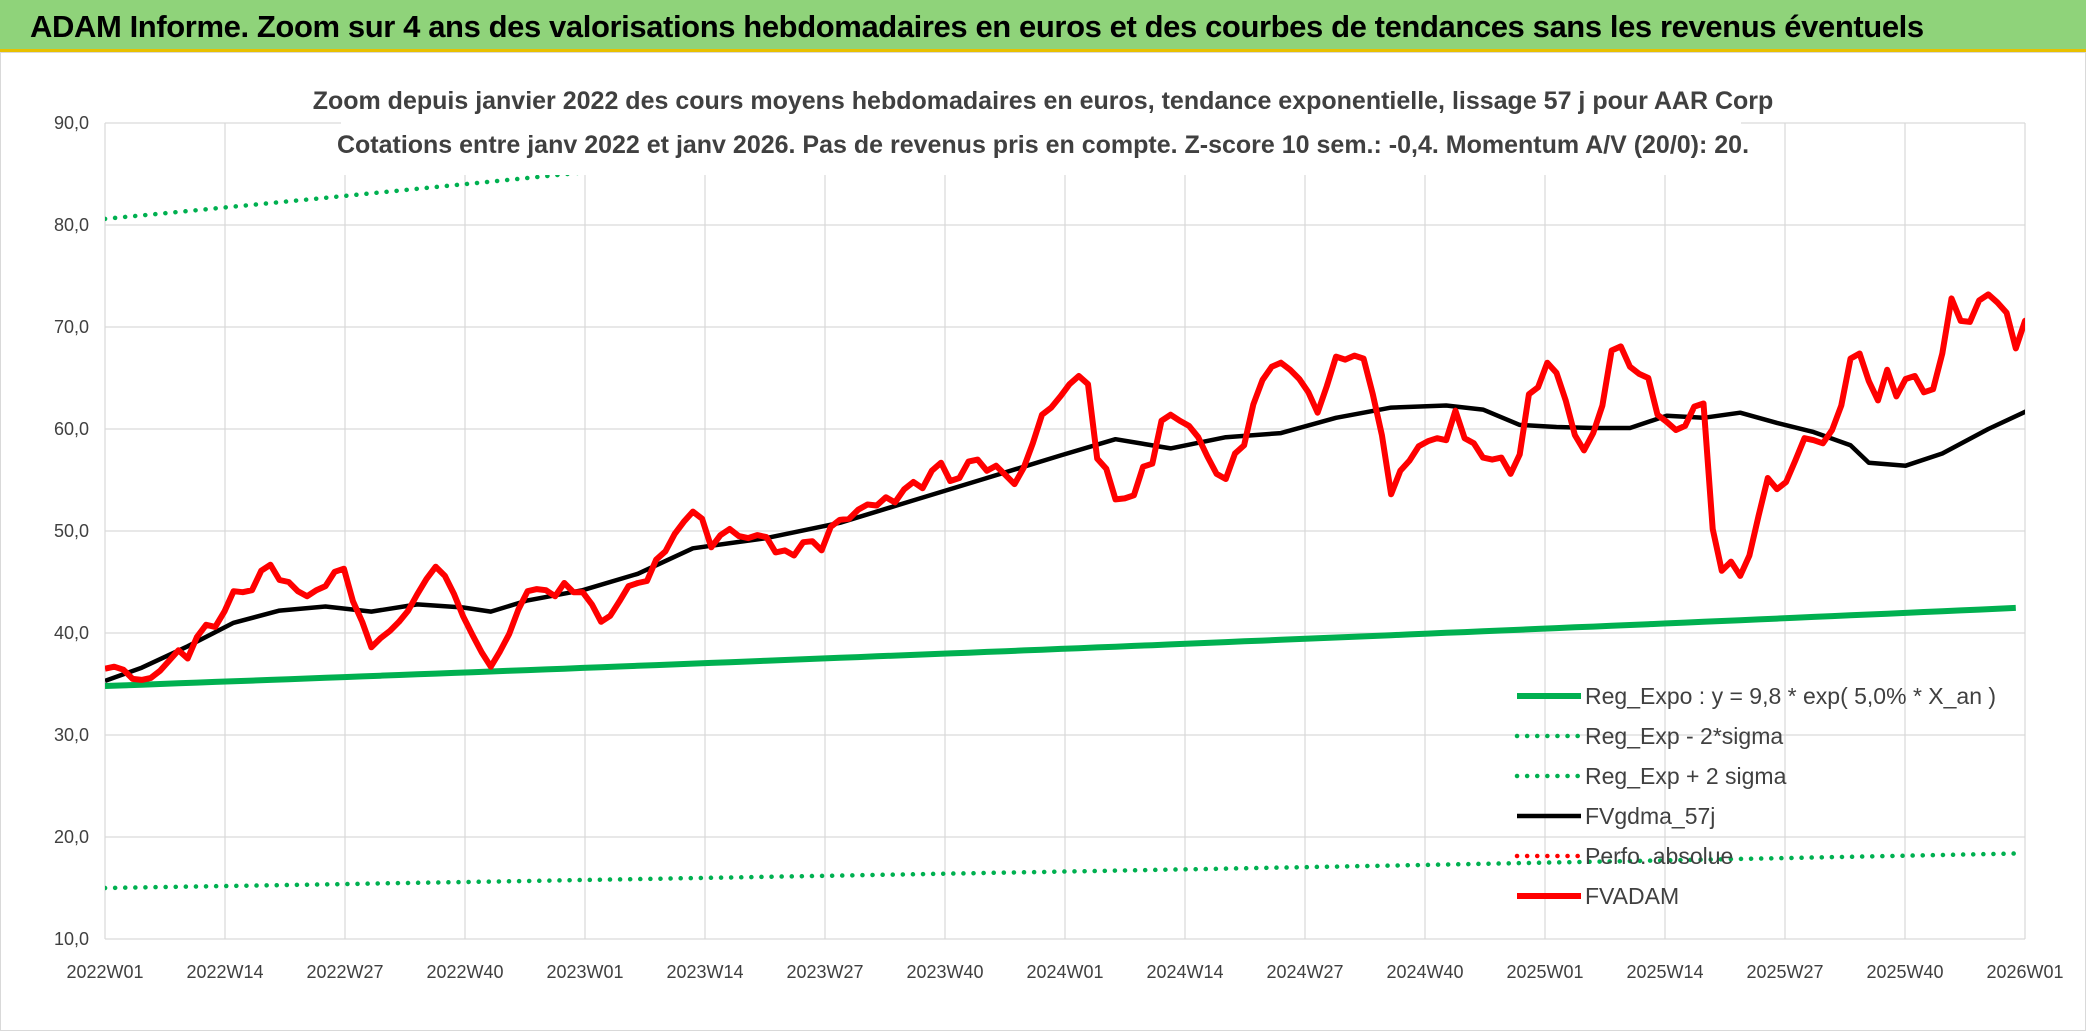 The height and width of the screenshot is (1031, 2086). Describe the element at coordinates (71, 939) in the screenshot. I see `y-tick-label: 10,0` at that location.